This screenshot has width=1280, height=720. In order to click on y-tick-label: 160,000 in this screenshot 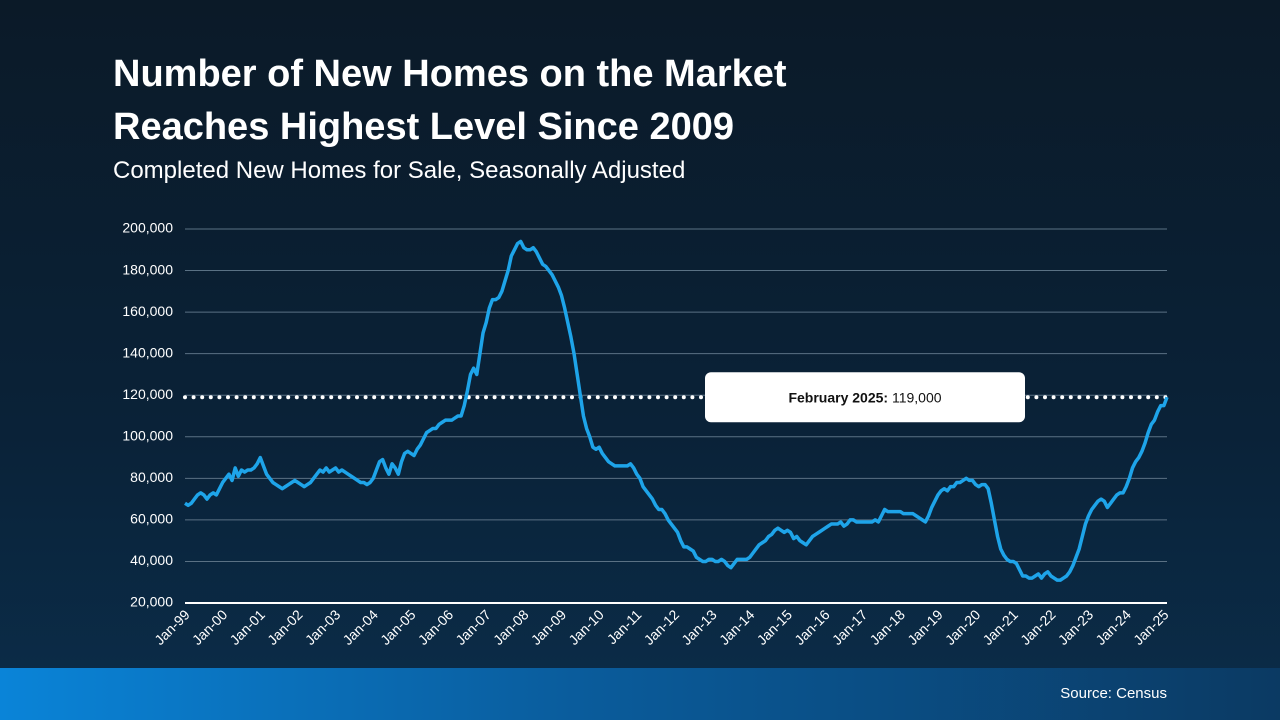, I will do `click(147, 311)`.